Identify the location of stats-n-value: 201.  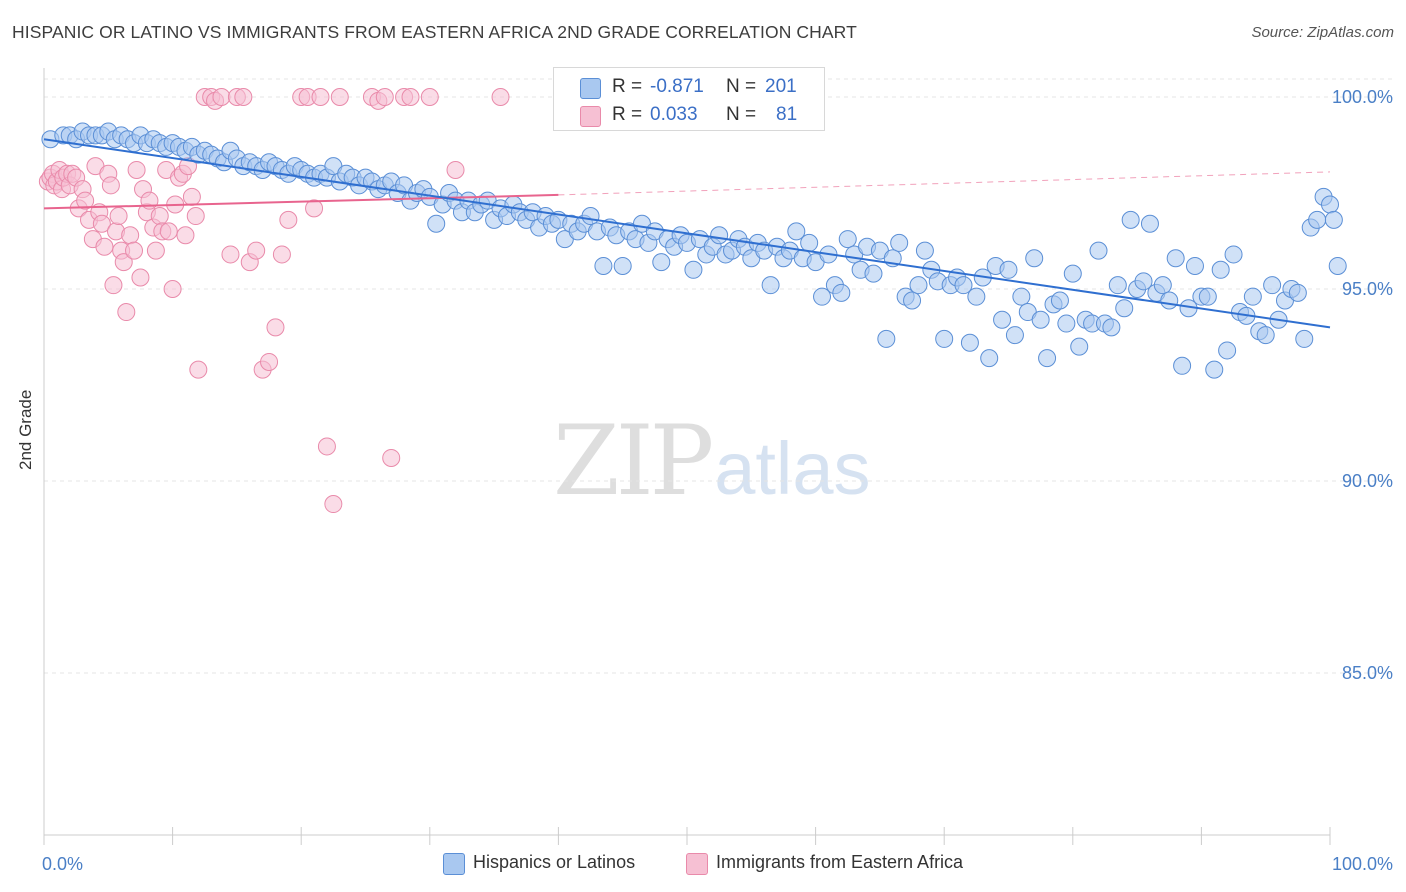
(781, 86).